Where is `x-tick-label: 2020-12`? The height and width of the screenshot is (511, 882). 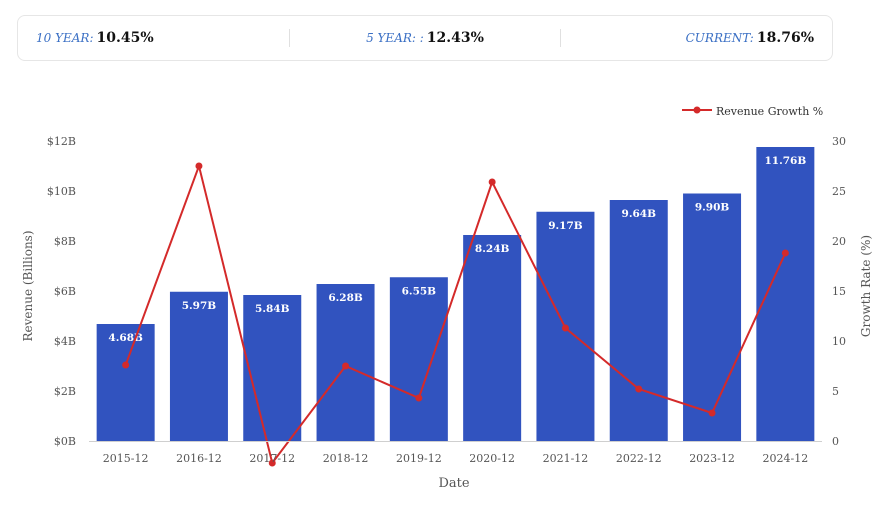
x-tick-label: 2020-12 is located at coordinates (492, 458).